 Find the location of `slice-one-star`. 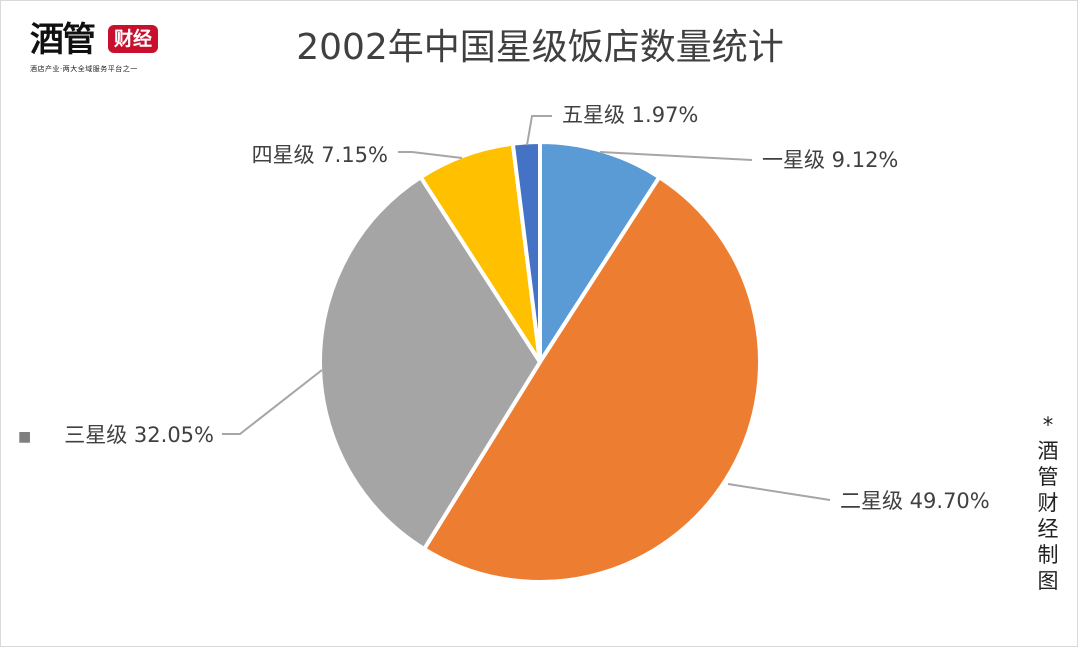

slice-one-star is located at coordinates (600, 252).